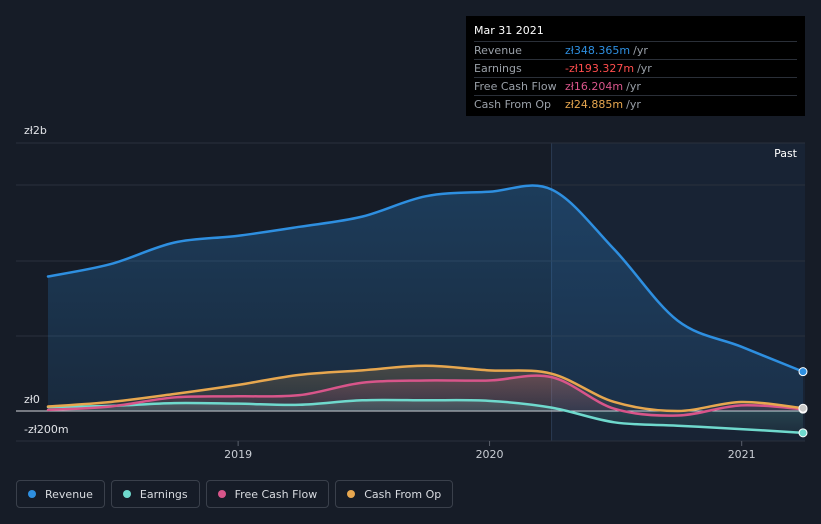 Image resolution: width=821 pixels, height=524 pixels. I want to click on x-tick-label: 2021, so click(742, 454).